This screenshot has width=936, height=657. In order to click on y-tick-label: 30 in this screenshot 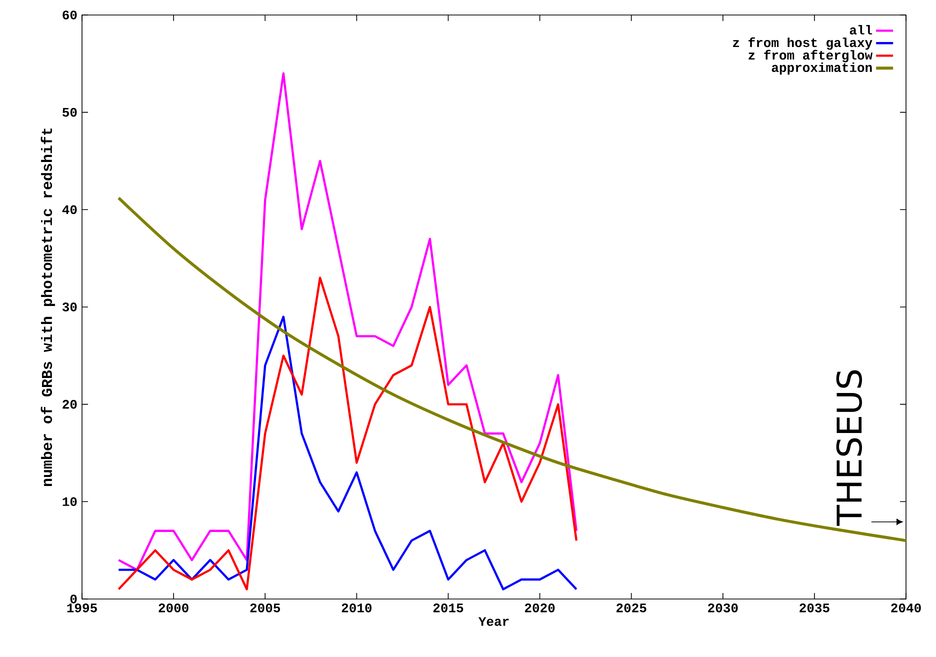, I will do `click(69, 307)`.